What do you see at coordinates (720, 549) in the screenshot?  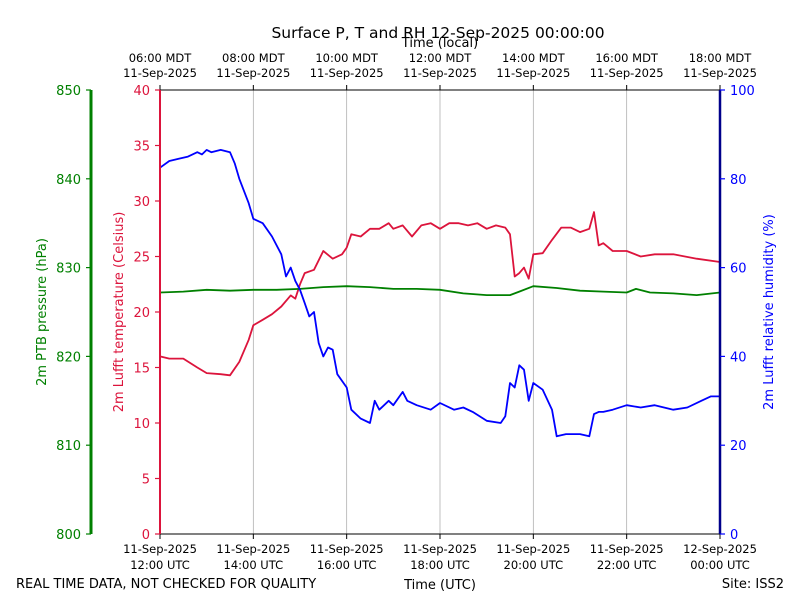 I see `x-tick-label-date: 12-Sep-2025` at bounding box center [720, 549].